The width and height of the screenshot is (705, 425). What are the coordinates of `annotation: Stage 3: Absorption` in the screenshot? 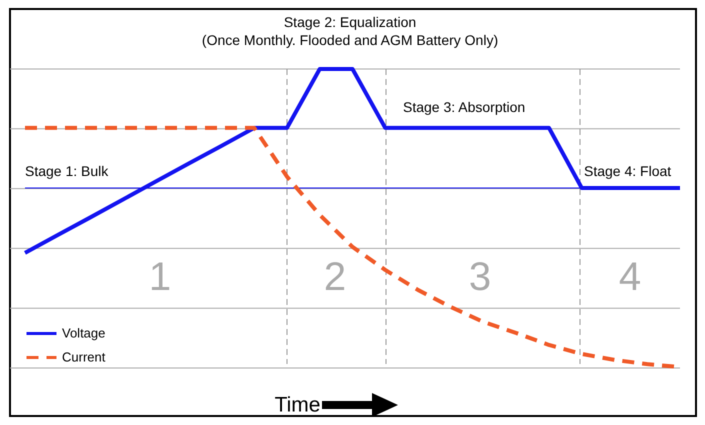 It's located at (464, 107).